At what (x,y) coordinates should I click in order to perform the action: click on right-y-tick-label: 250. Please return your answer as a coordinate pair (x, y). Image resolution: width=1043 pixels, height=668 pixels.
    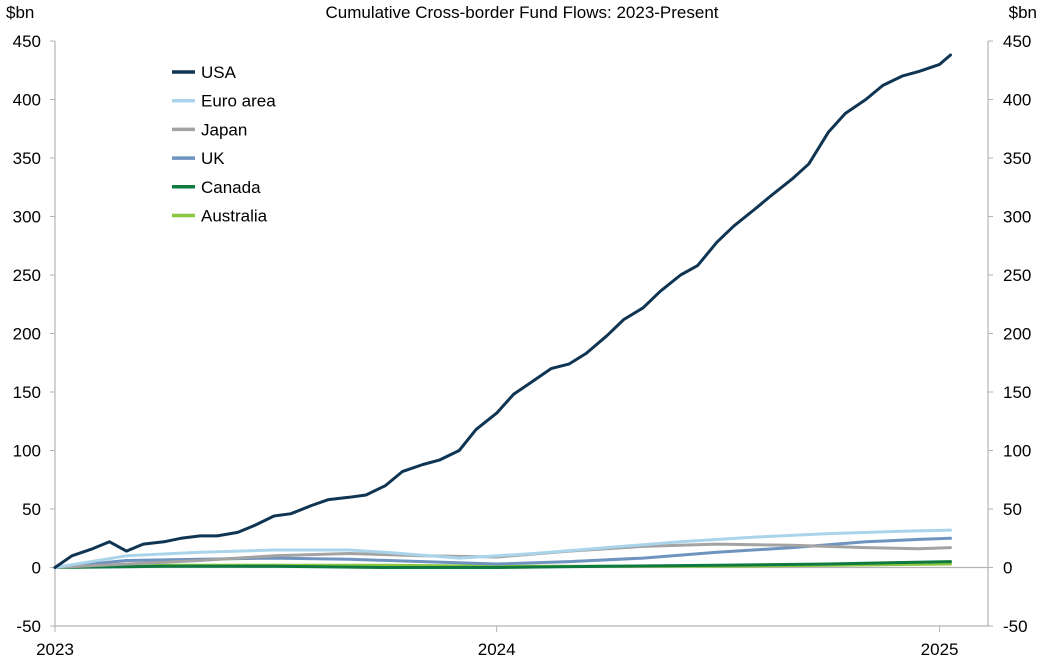
    Looking at the image, I should click on (1017, 275).